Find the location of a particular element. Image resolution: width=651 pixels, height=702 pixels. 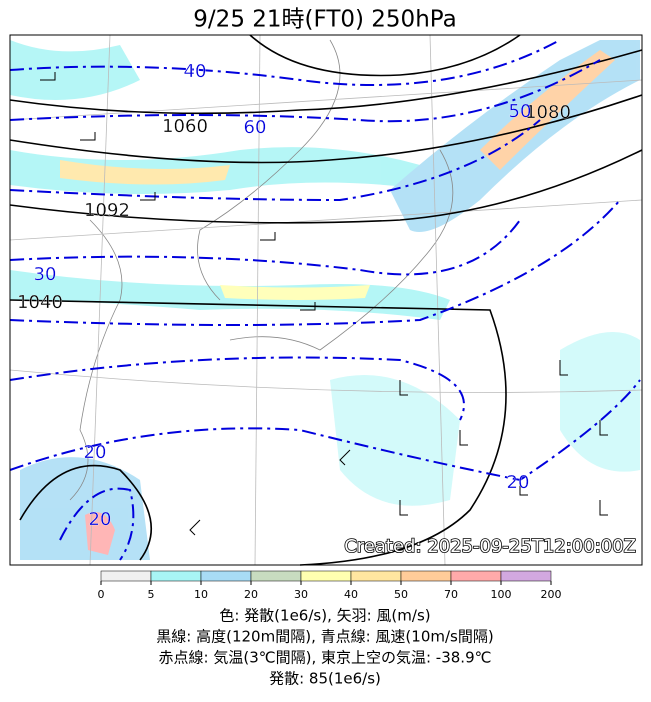

contour-label: 60 is located at coordinates (255, 127).